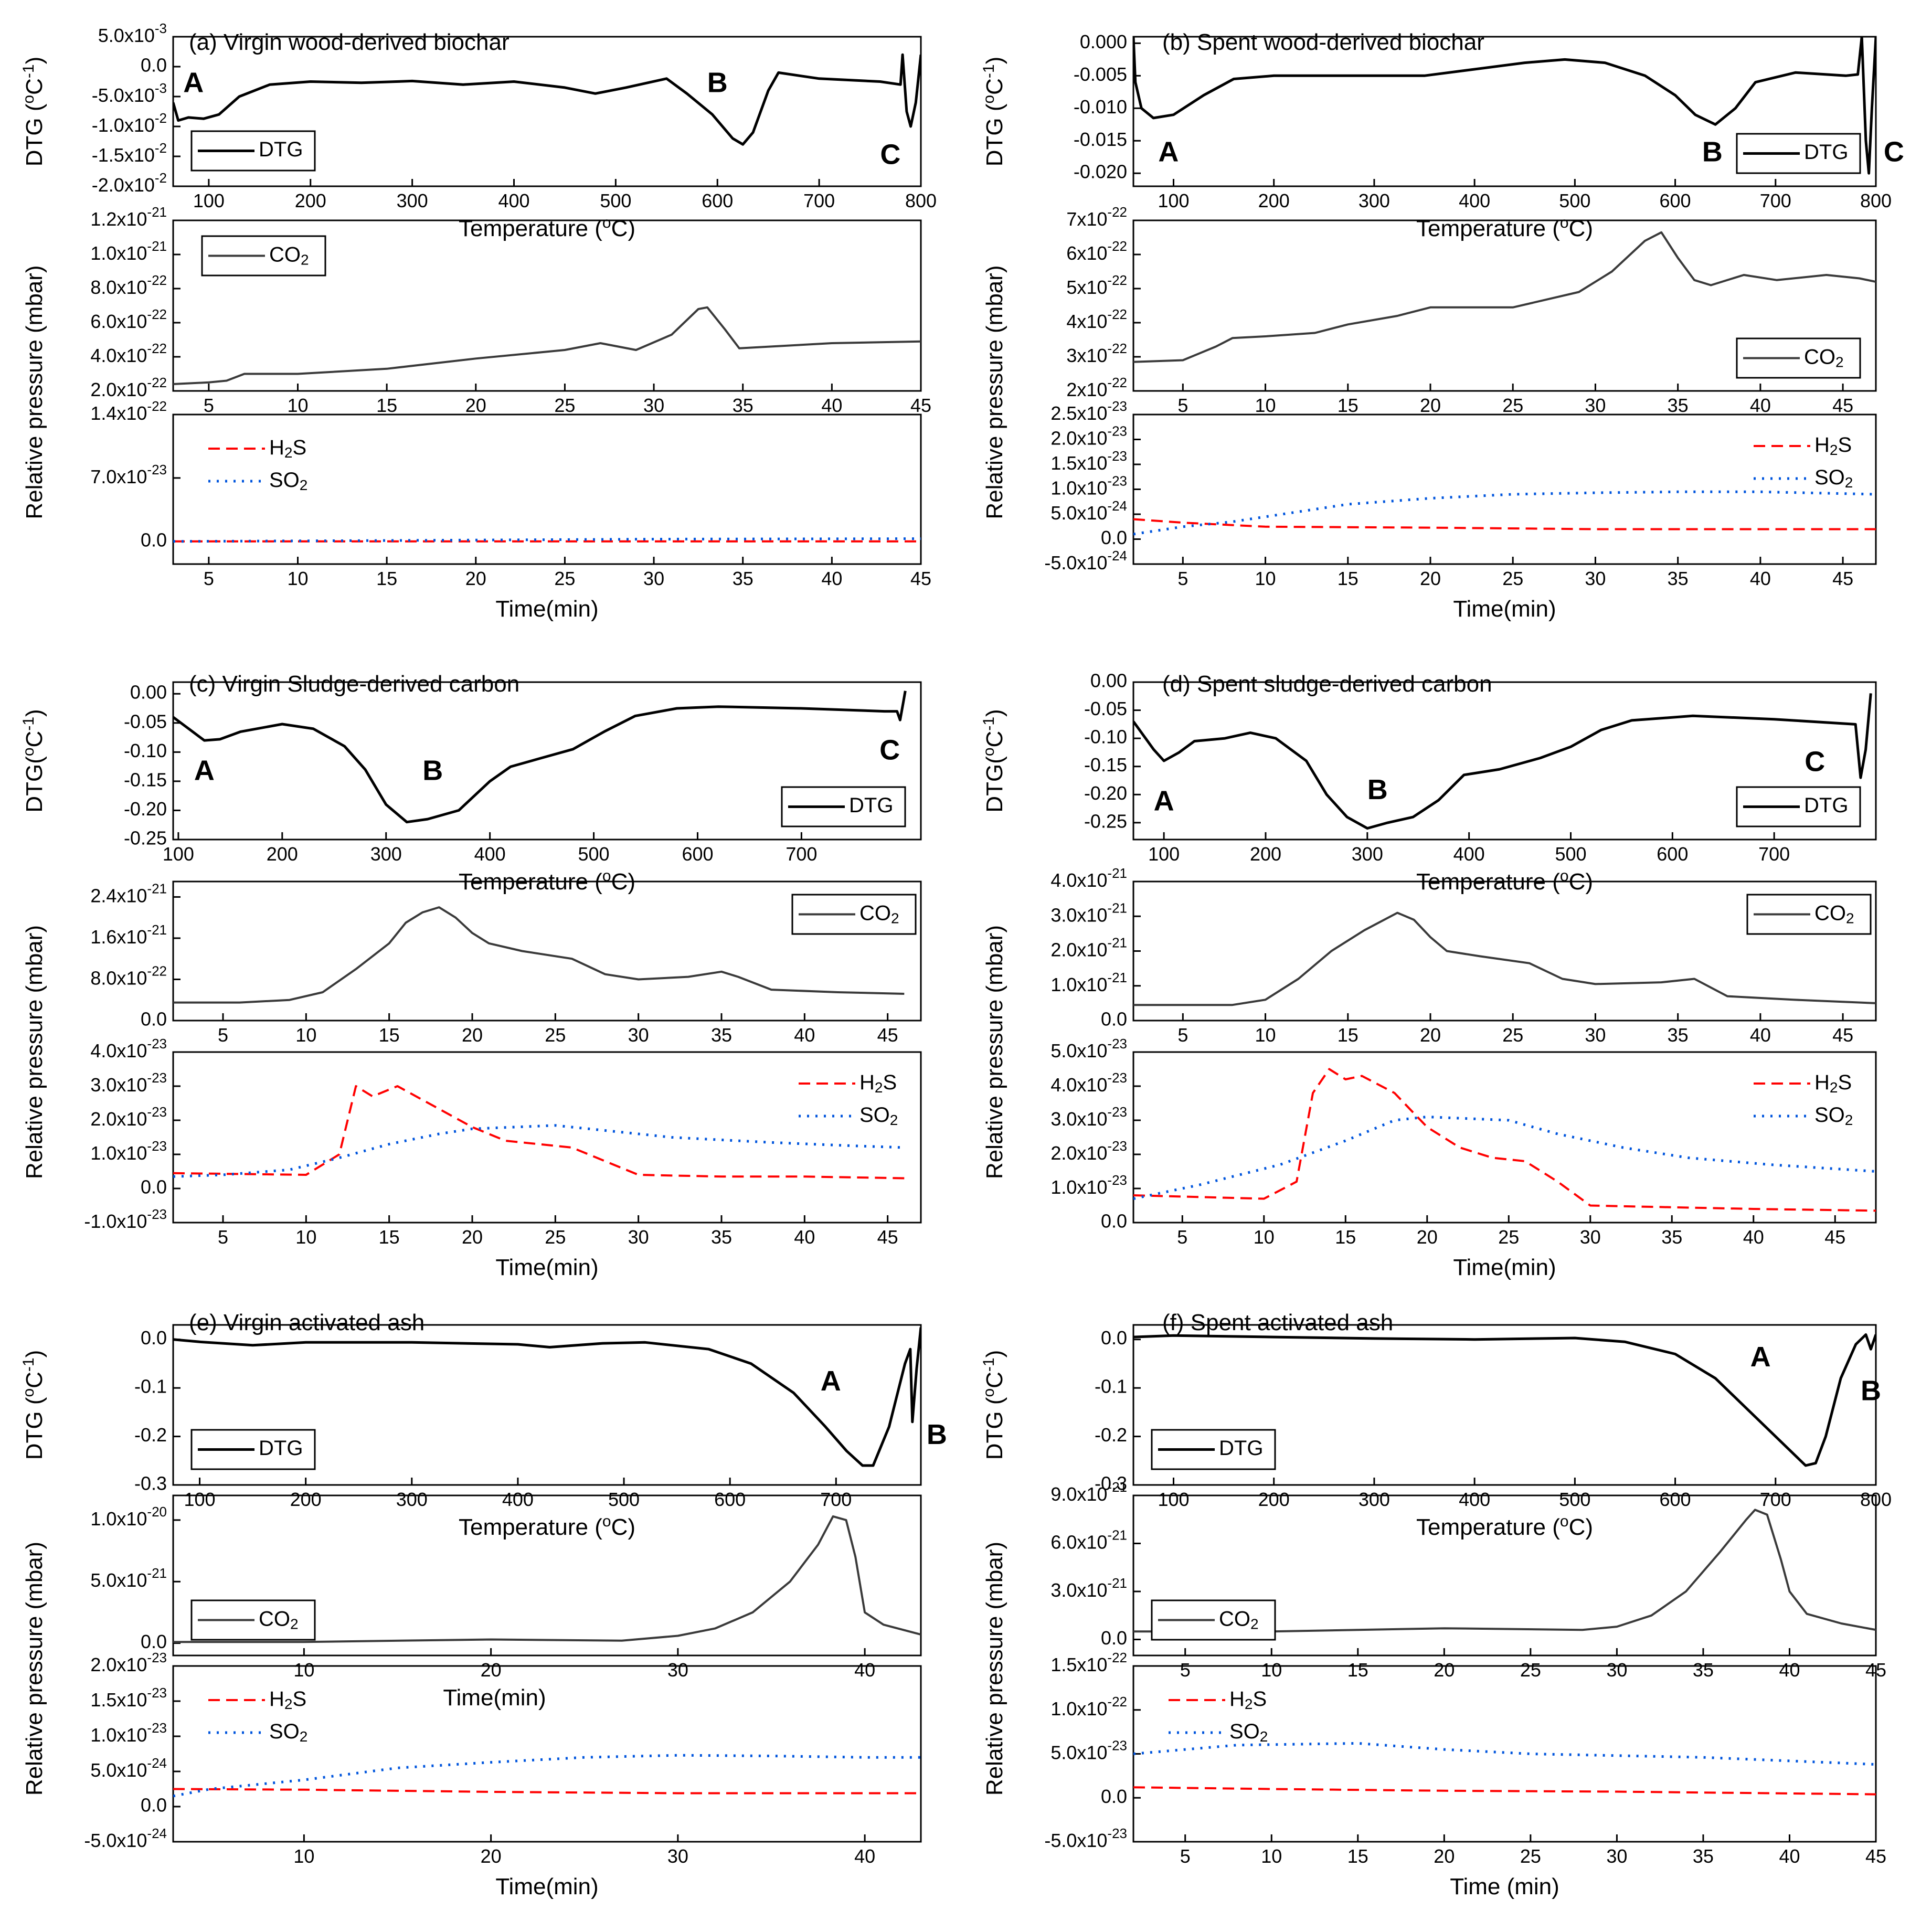 The height and width of the screenshot is (1932, 1921). Describe the element at coordinates (33, 761) in the screenshot. I see `panel-c-dtg-ylabel: DTG(oC-1)` at that location.